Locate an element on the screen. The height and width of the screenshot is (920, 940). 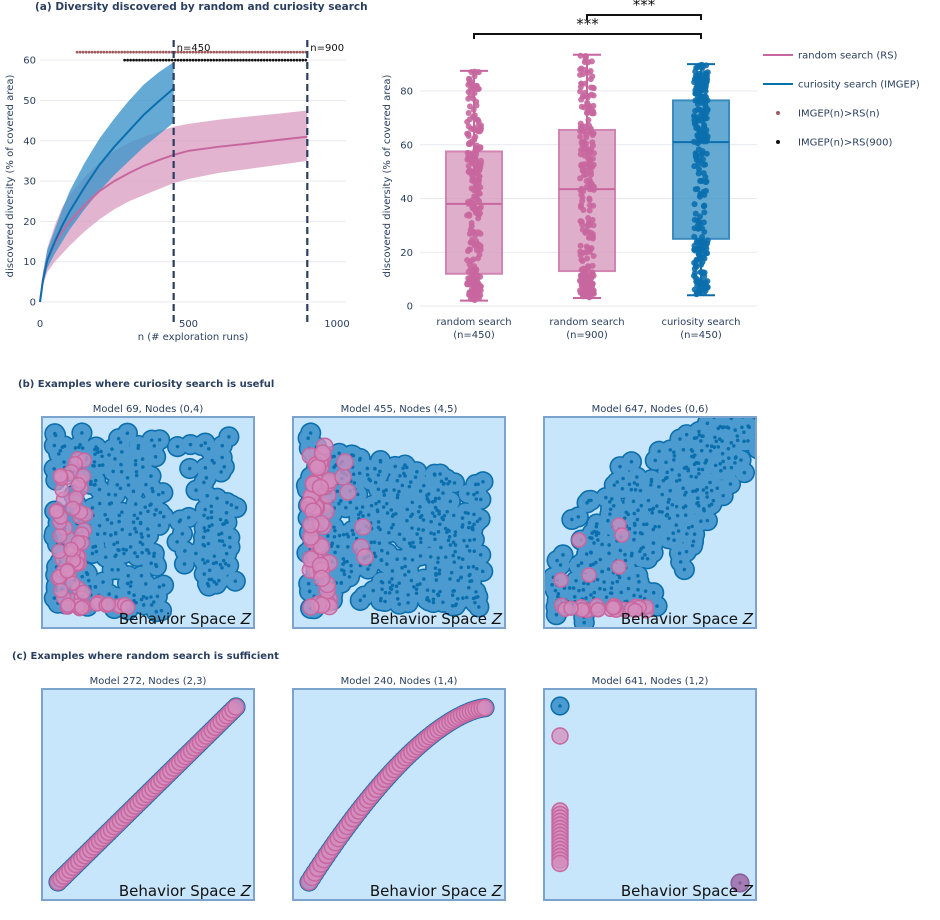
behavior-panel-title: Model 647, Nodes (0,6) is located at coordinates (650, 409).